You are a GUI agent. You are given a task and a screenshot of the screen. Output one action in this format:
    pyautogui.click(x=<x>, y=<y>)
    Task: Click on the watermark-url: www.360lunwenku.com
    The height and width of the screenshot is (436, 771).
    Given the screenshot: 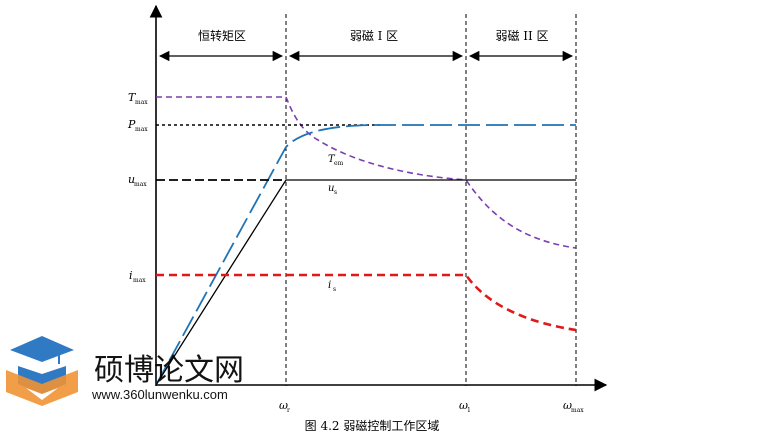 What is the action you would take?
    pyautogui.click(x=159, y=394)
    